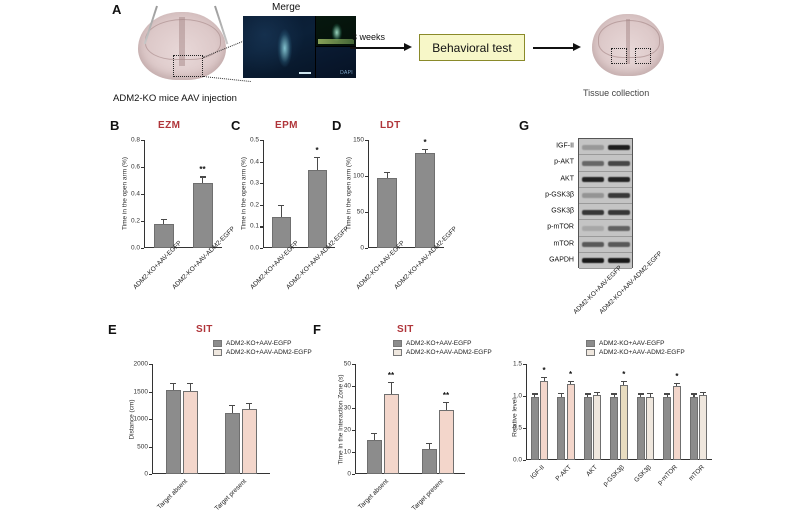 The width and height of the screenshot is (800, 524). I want to click on band-control, so click(593, 212).